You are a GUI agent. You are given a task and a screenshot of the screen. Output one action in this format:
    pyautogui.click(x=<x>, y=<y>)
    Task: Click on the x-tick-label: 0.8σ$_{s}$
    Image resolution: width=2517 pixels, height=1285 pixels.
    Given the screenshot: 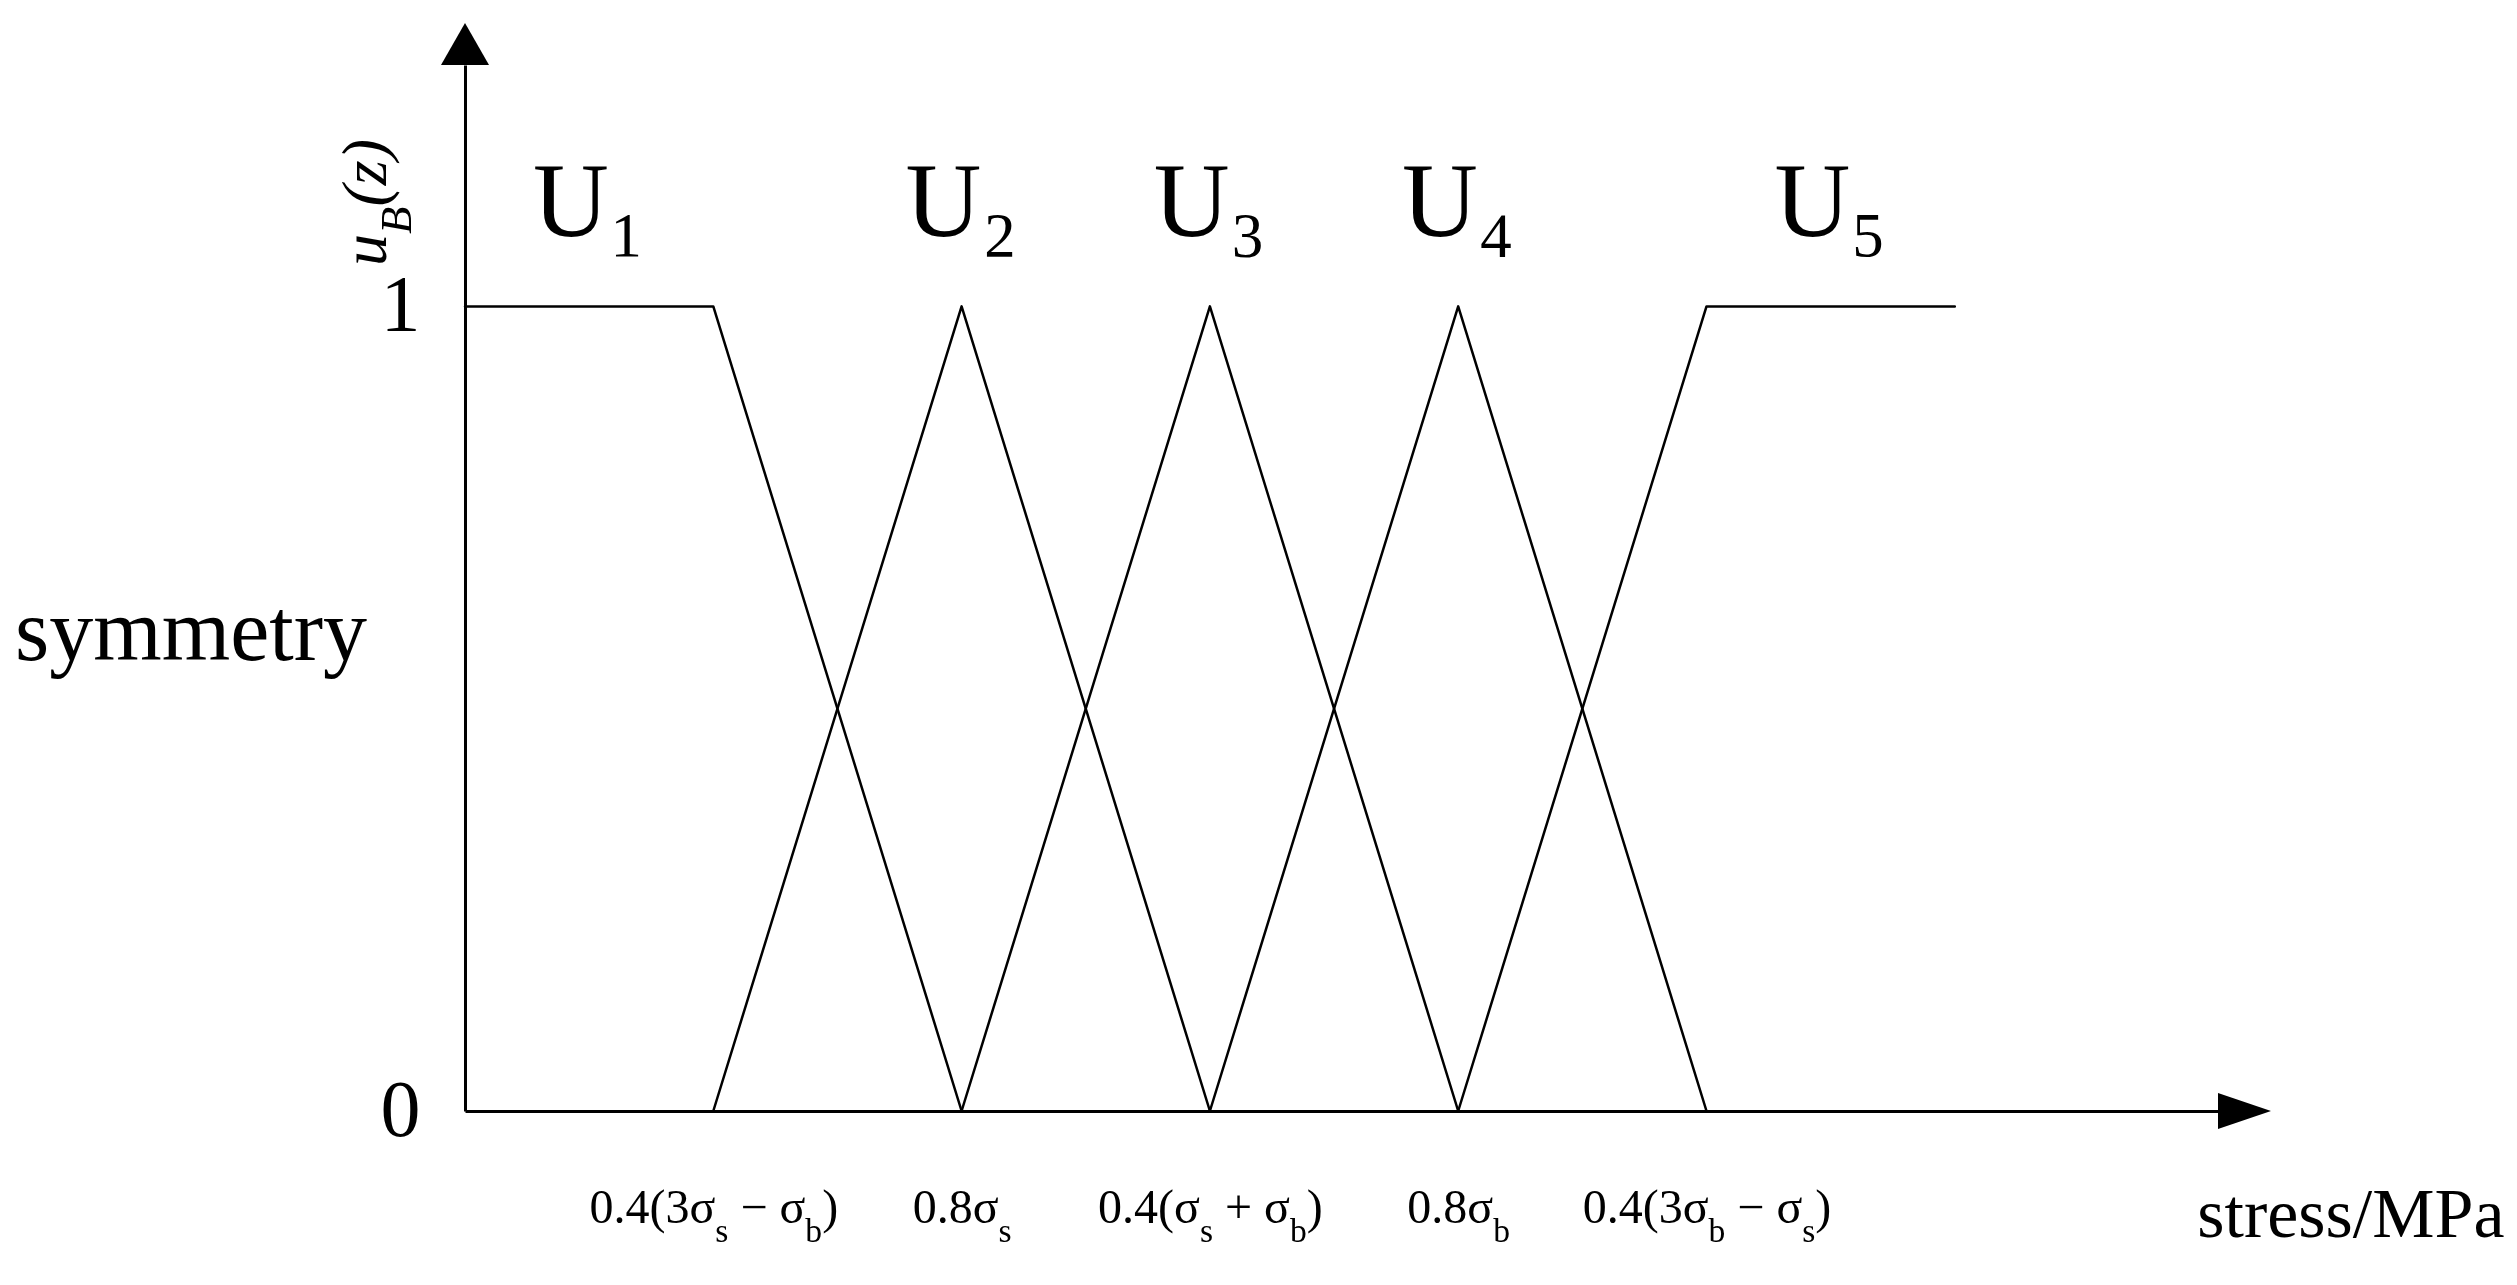 What is the action you would take?
    pyautogui.click(x=962, y=1213)
    